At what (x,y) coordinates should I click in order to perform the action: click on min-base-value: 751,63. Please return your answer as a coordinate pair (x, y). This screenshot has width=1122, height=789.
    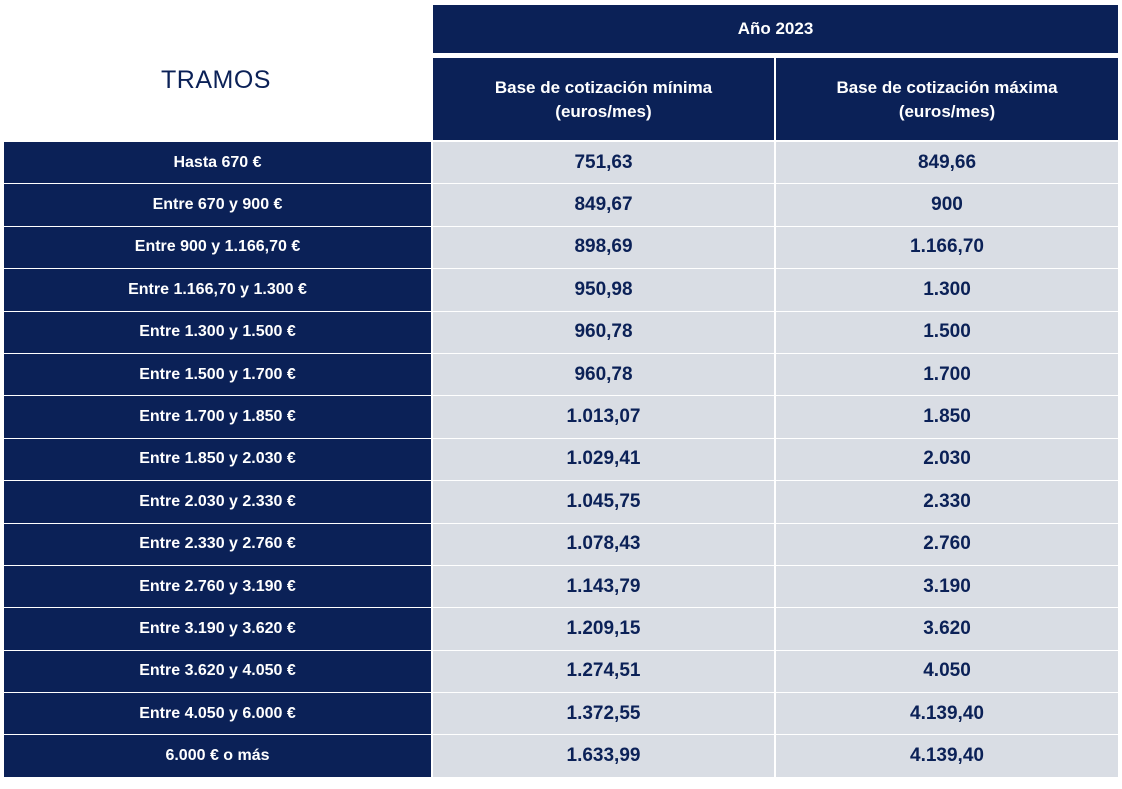
    Looking at the image, I should click on (604, 163).